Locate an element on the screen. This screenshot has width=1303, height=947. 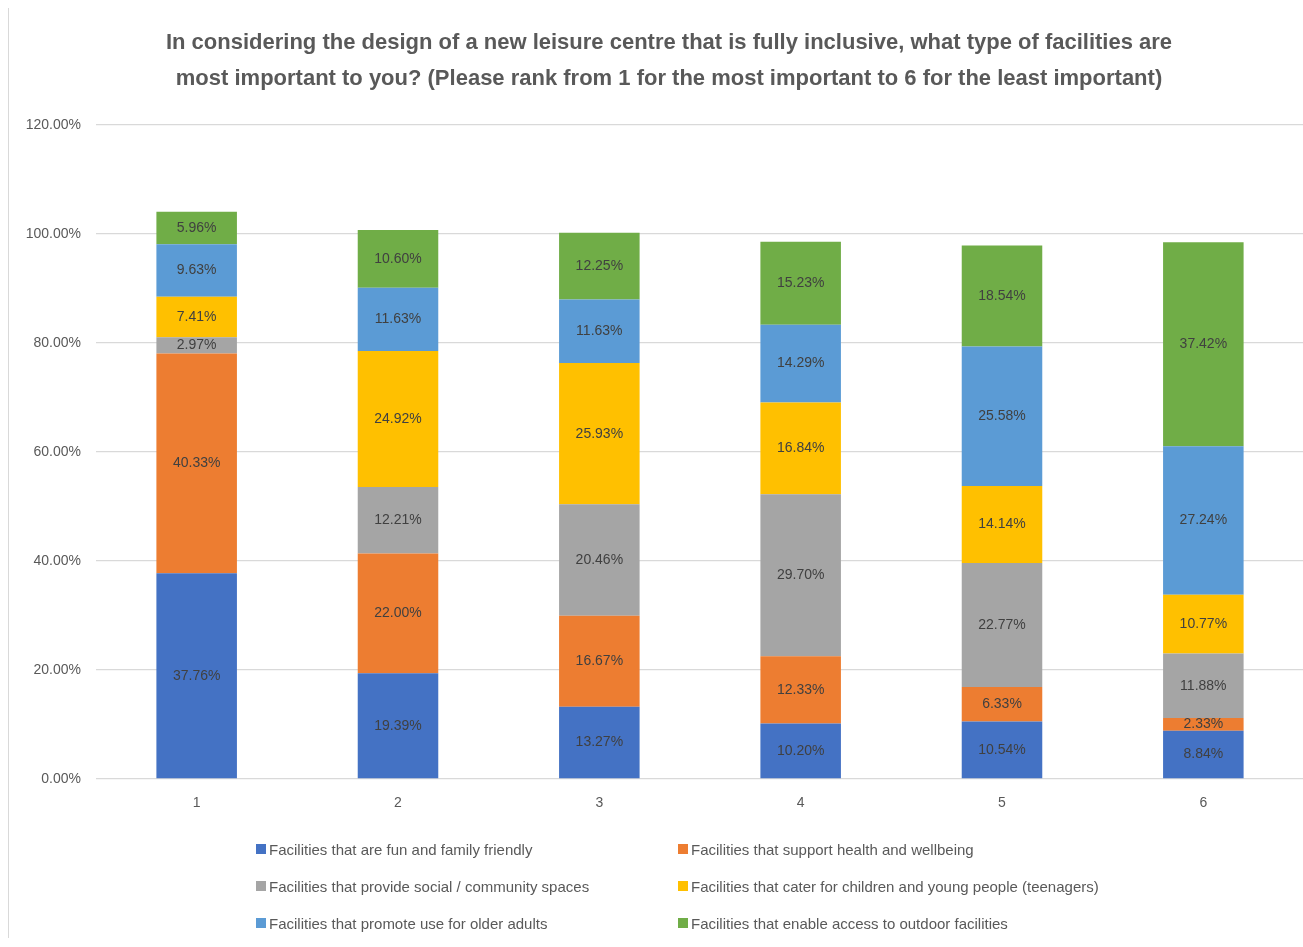
data-label: 10.77% is located at coordinates (1203, 622).